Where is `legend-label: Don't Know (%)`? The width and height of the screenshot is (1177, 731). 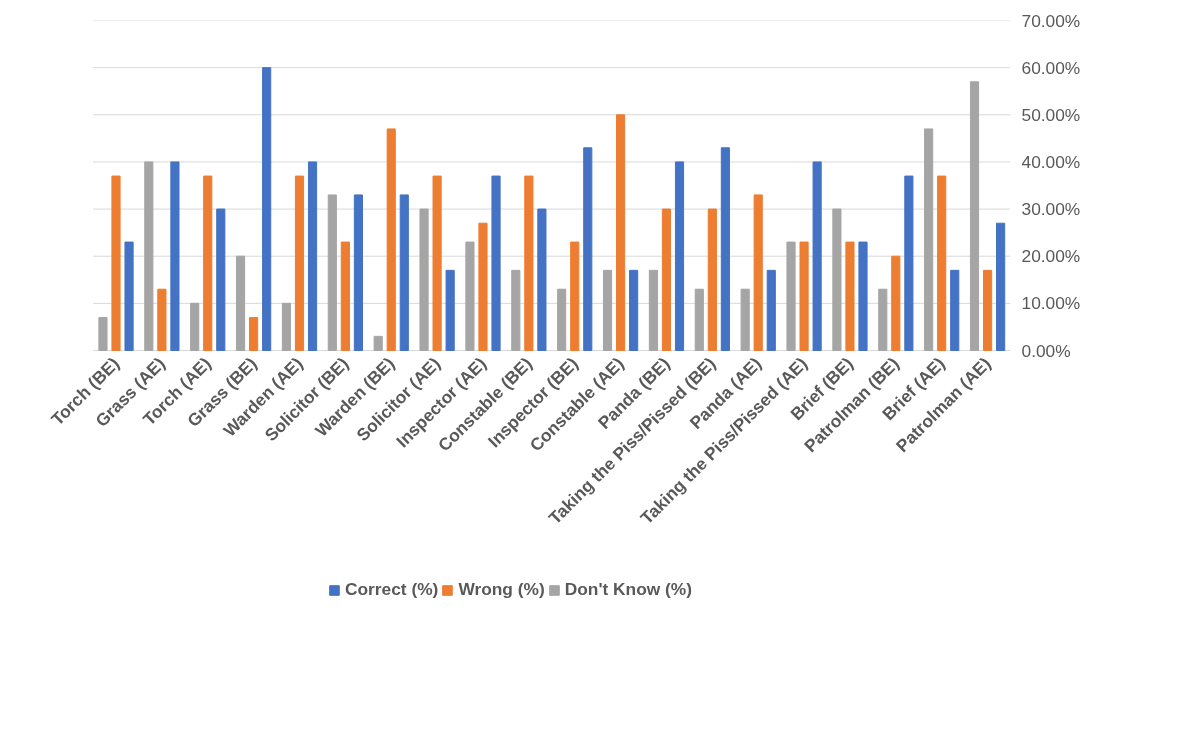 legend-label: Don't Know (%) is located at coordinates (628, 589).